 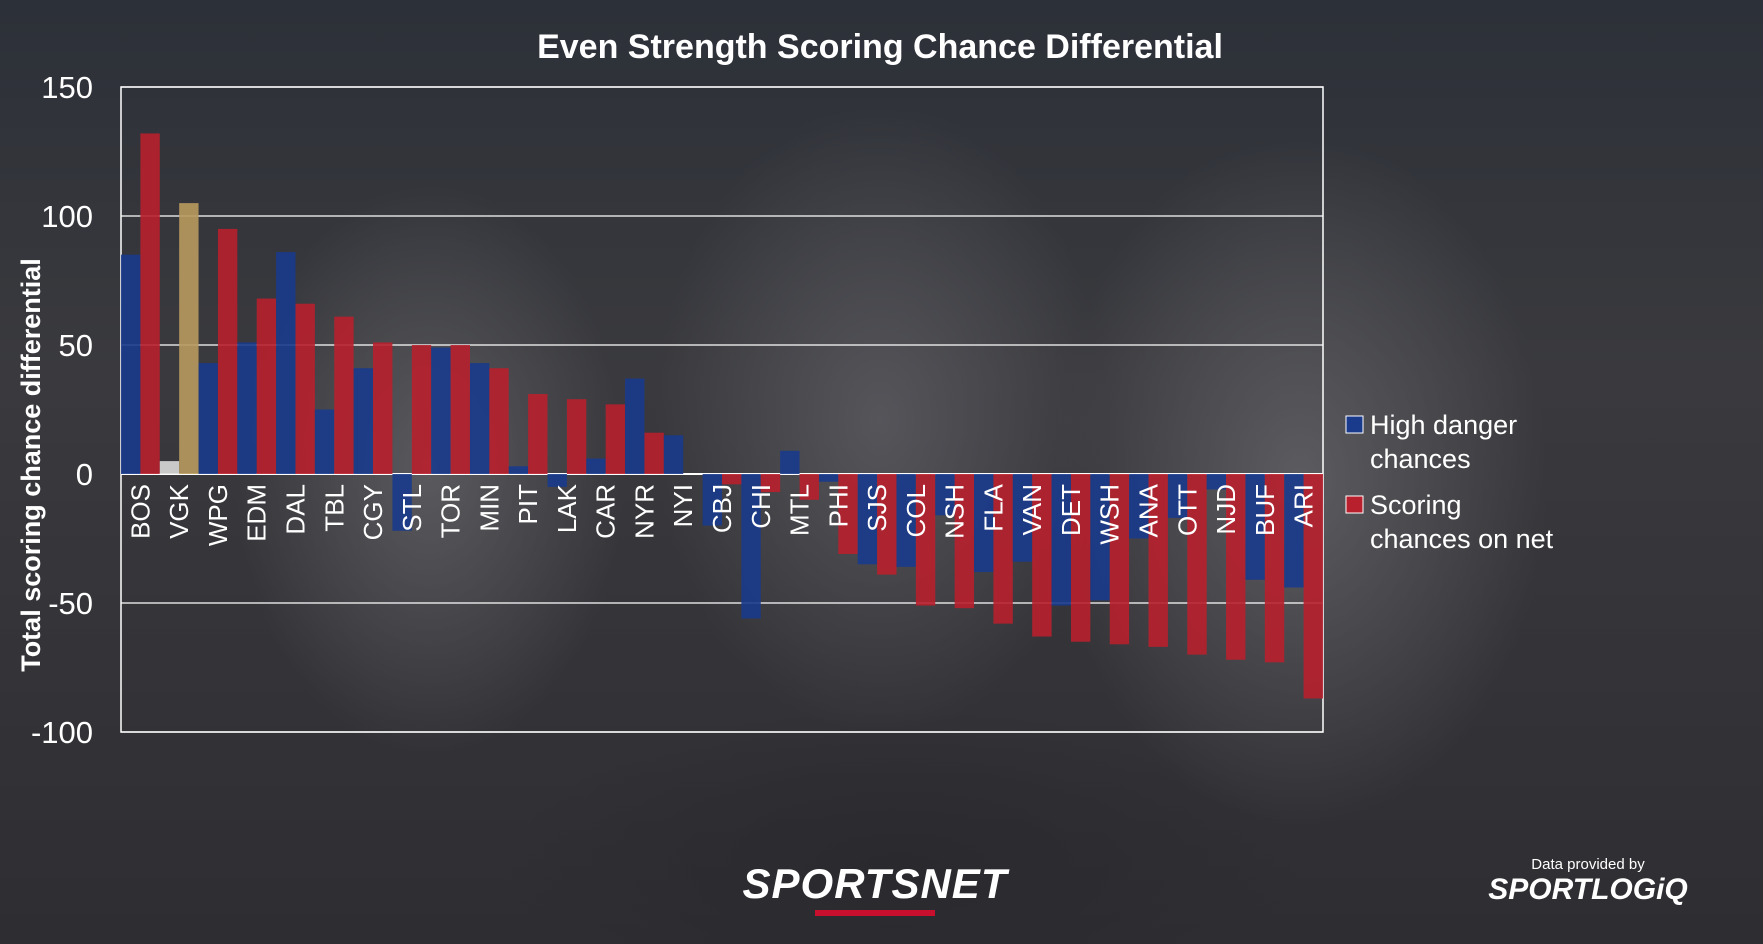 I want to click on bar-van-on-net, so click(x=1042, y=555).